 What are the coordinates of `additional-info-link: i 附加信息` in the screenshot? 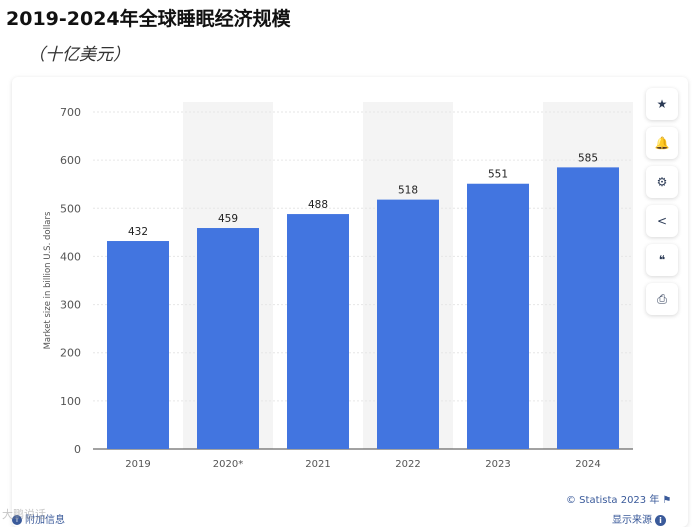 It's located at (38, 518).